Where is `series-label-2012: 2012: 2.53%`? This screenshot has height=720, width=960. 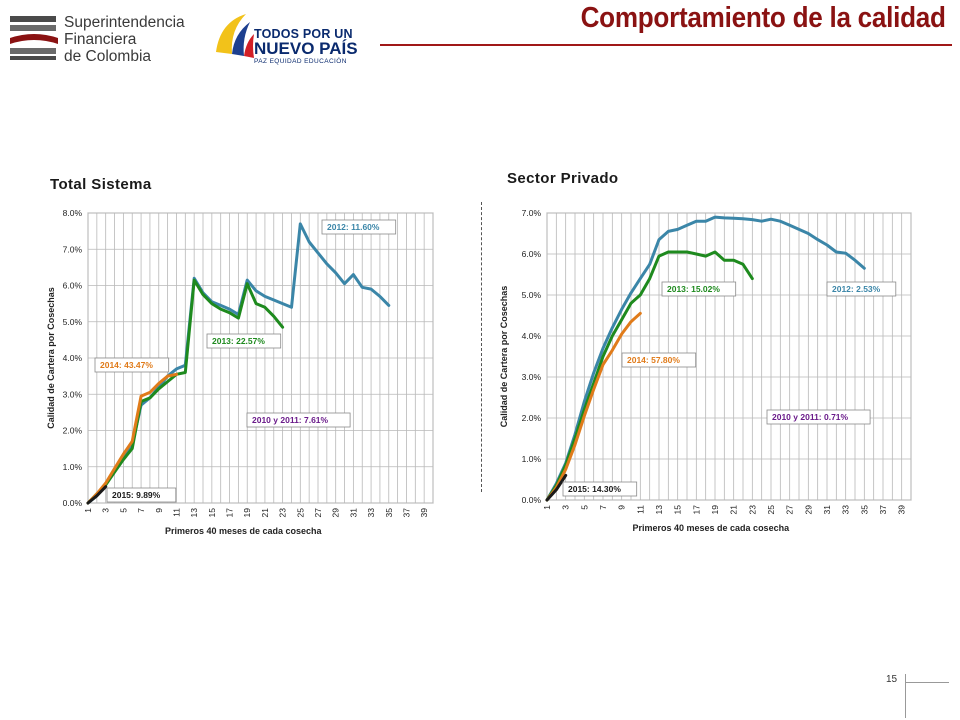 series-label-2012: 2012: 2.53% is located at coordinates (861, 289).